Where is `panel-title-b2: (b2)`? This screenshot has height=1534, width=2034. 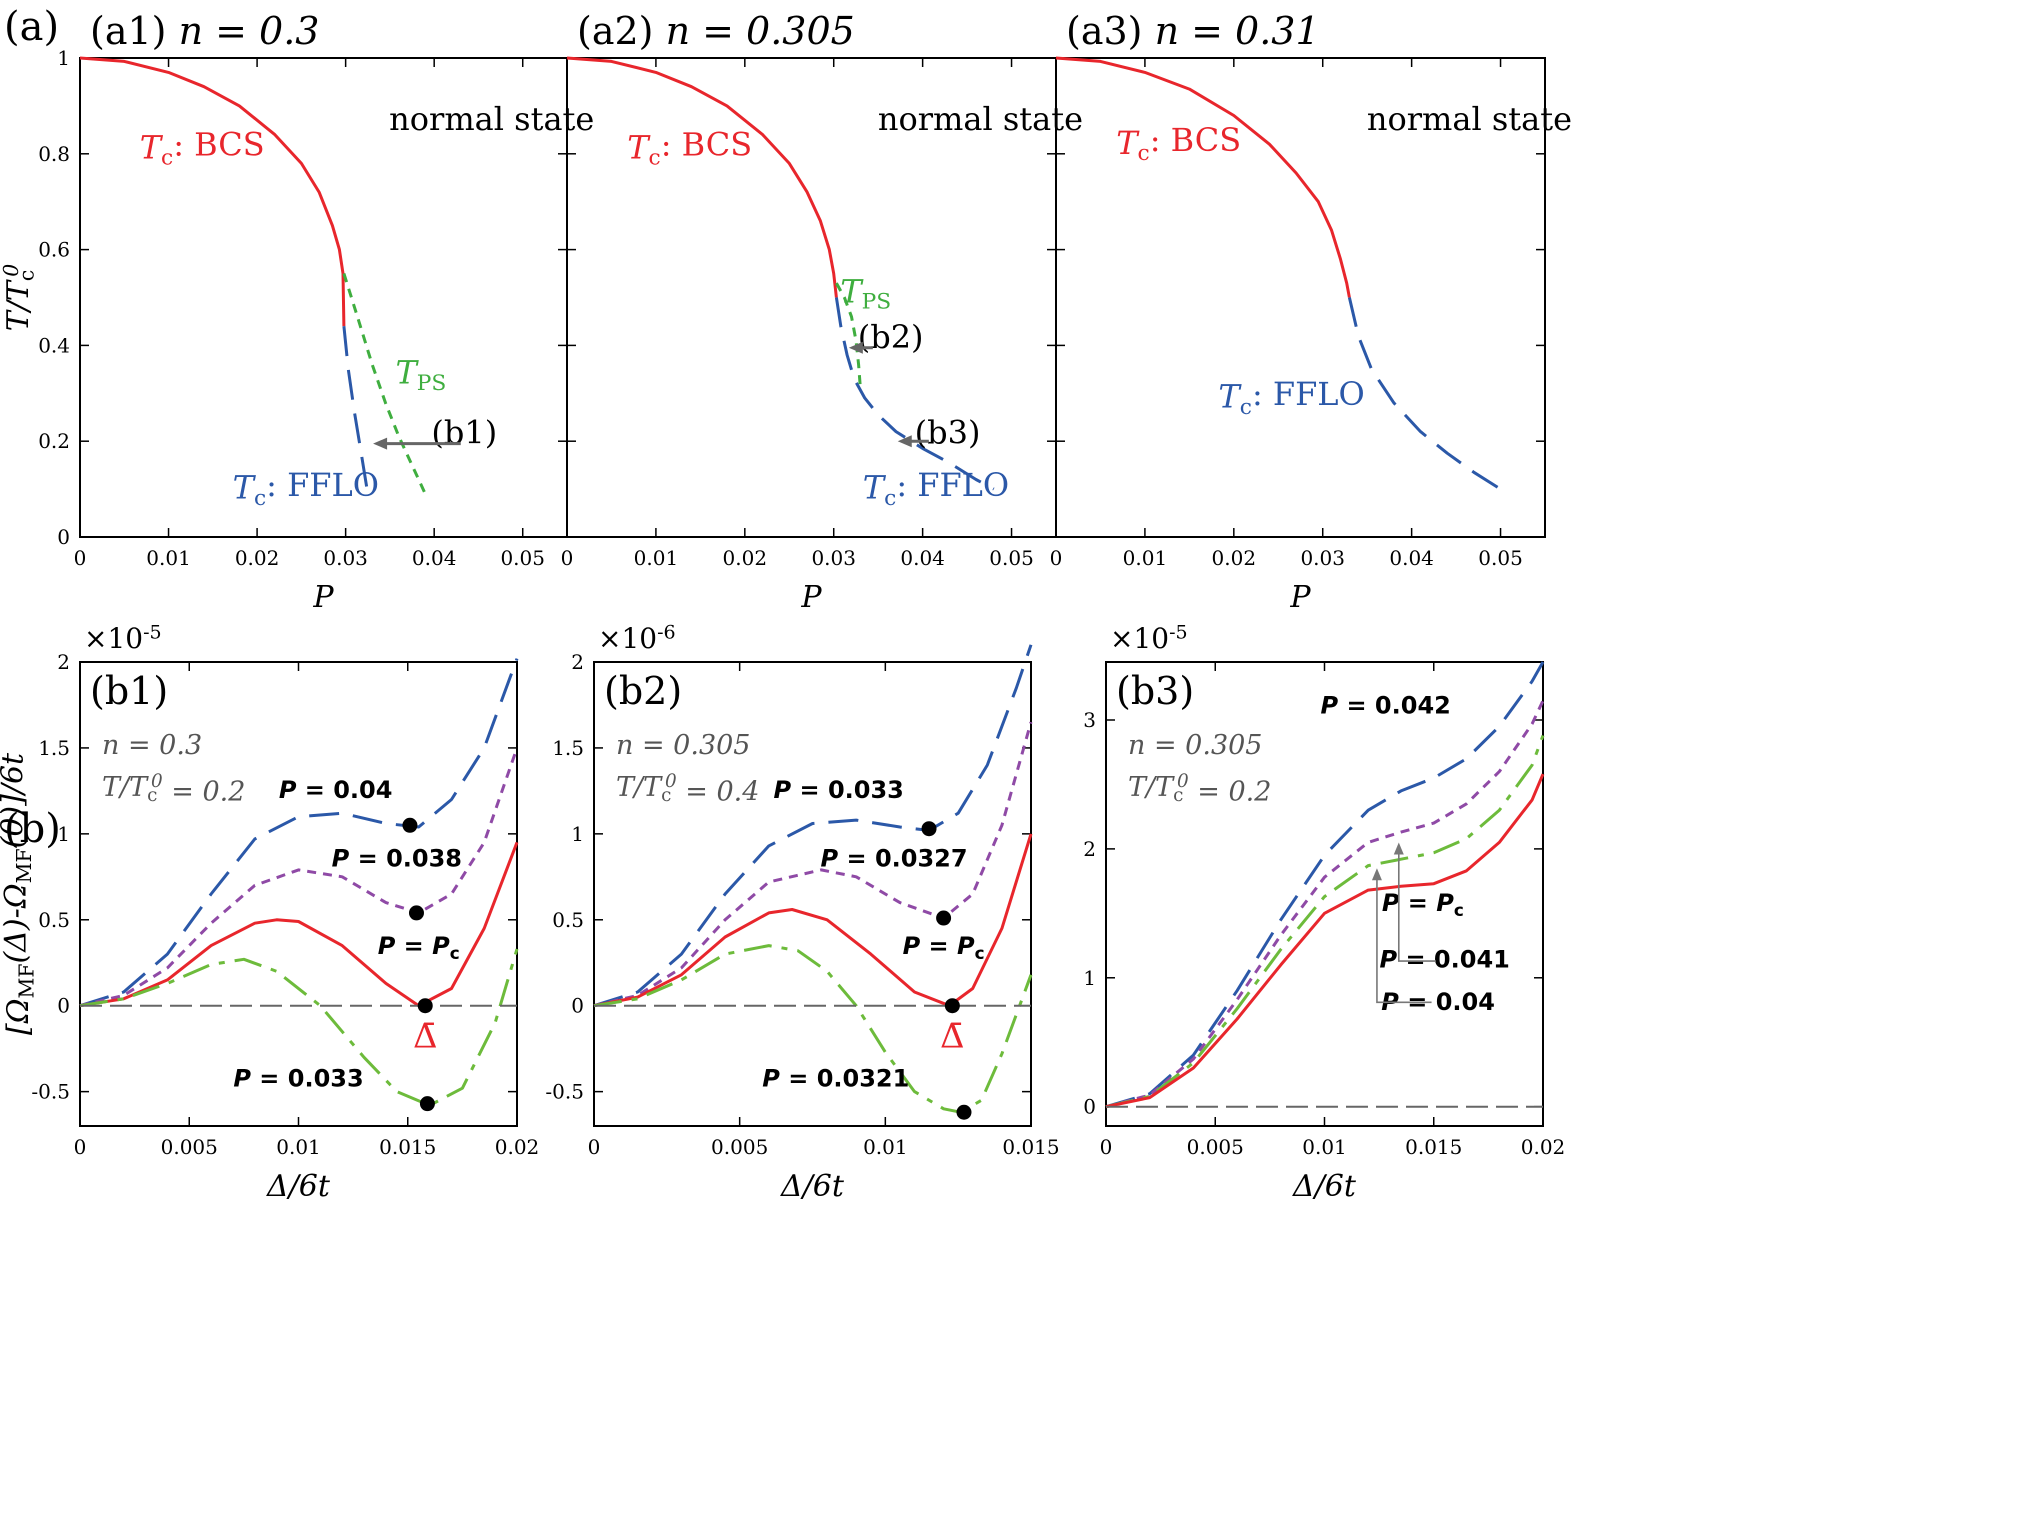 panel-title-b2: (b2) is located at coordinates (643, 691).